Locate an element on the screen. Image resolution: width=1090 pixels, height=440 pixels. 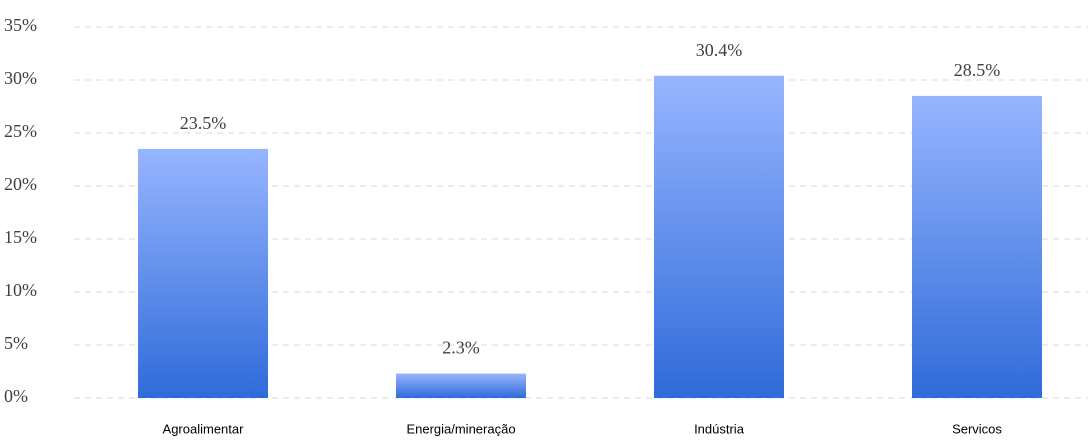
value-label: 28.5% is located at coordinates (977, 70).